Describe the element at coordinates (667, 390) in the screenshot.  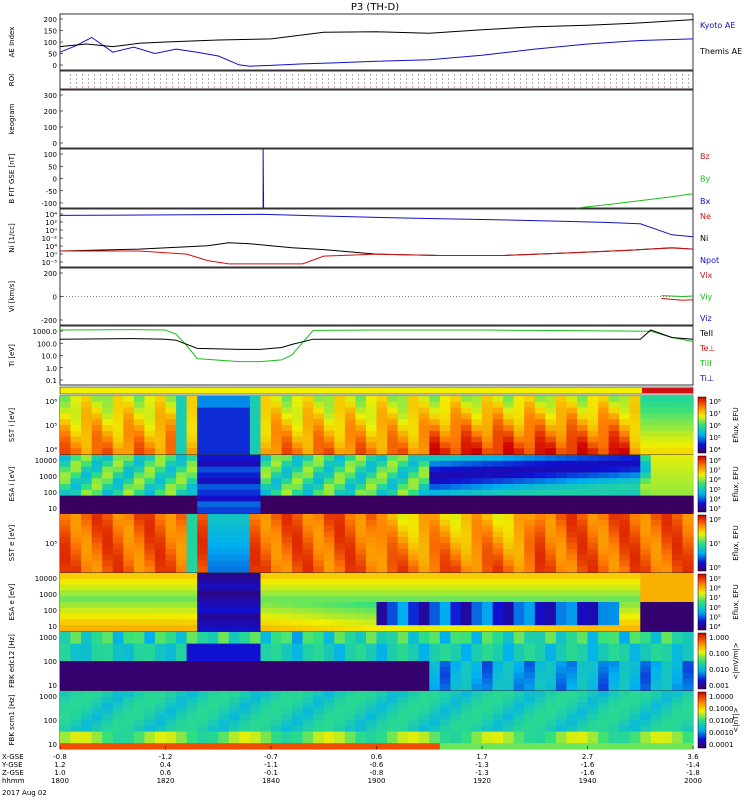
I see `roi-status-bar-flag` at that location.